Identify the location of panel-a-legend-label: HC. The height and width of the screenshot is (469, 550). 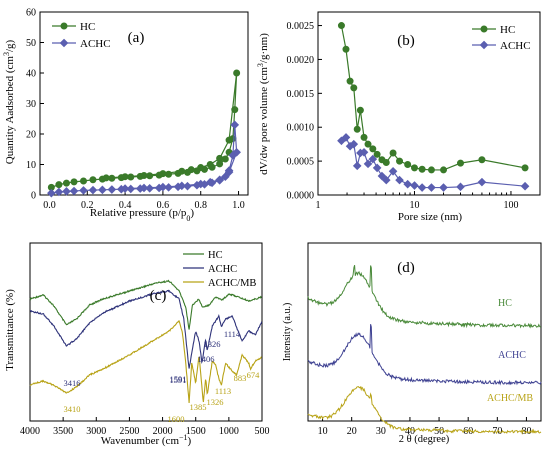
(87, 27).